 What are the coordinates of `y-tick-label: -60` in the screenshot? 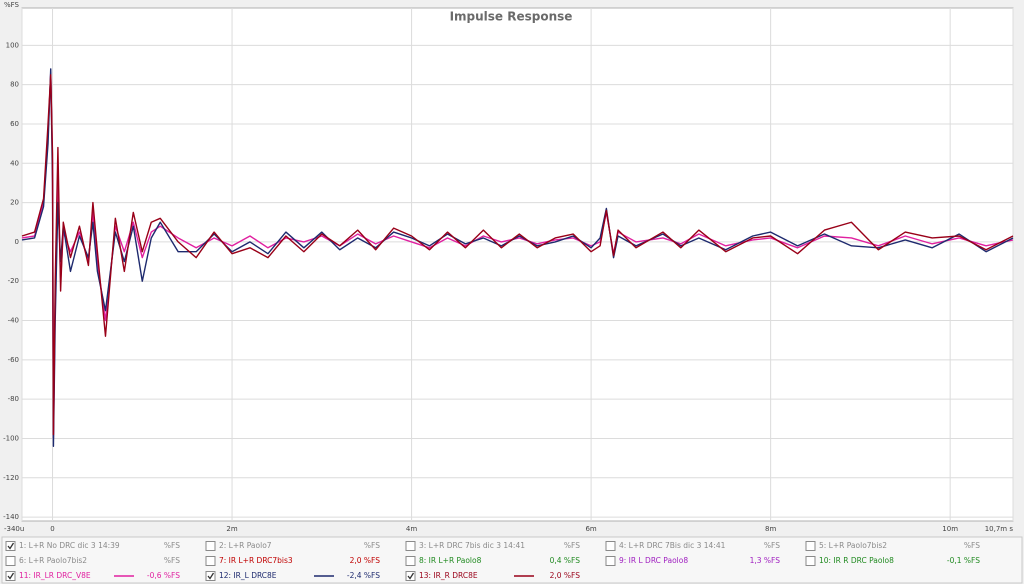 It's located at (13, 360).